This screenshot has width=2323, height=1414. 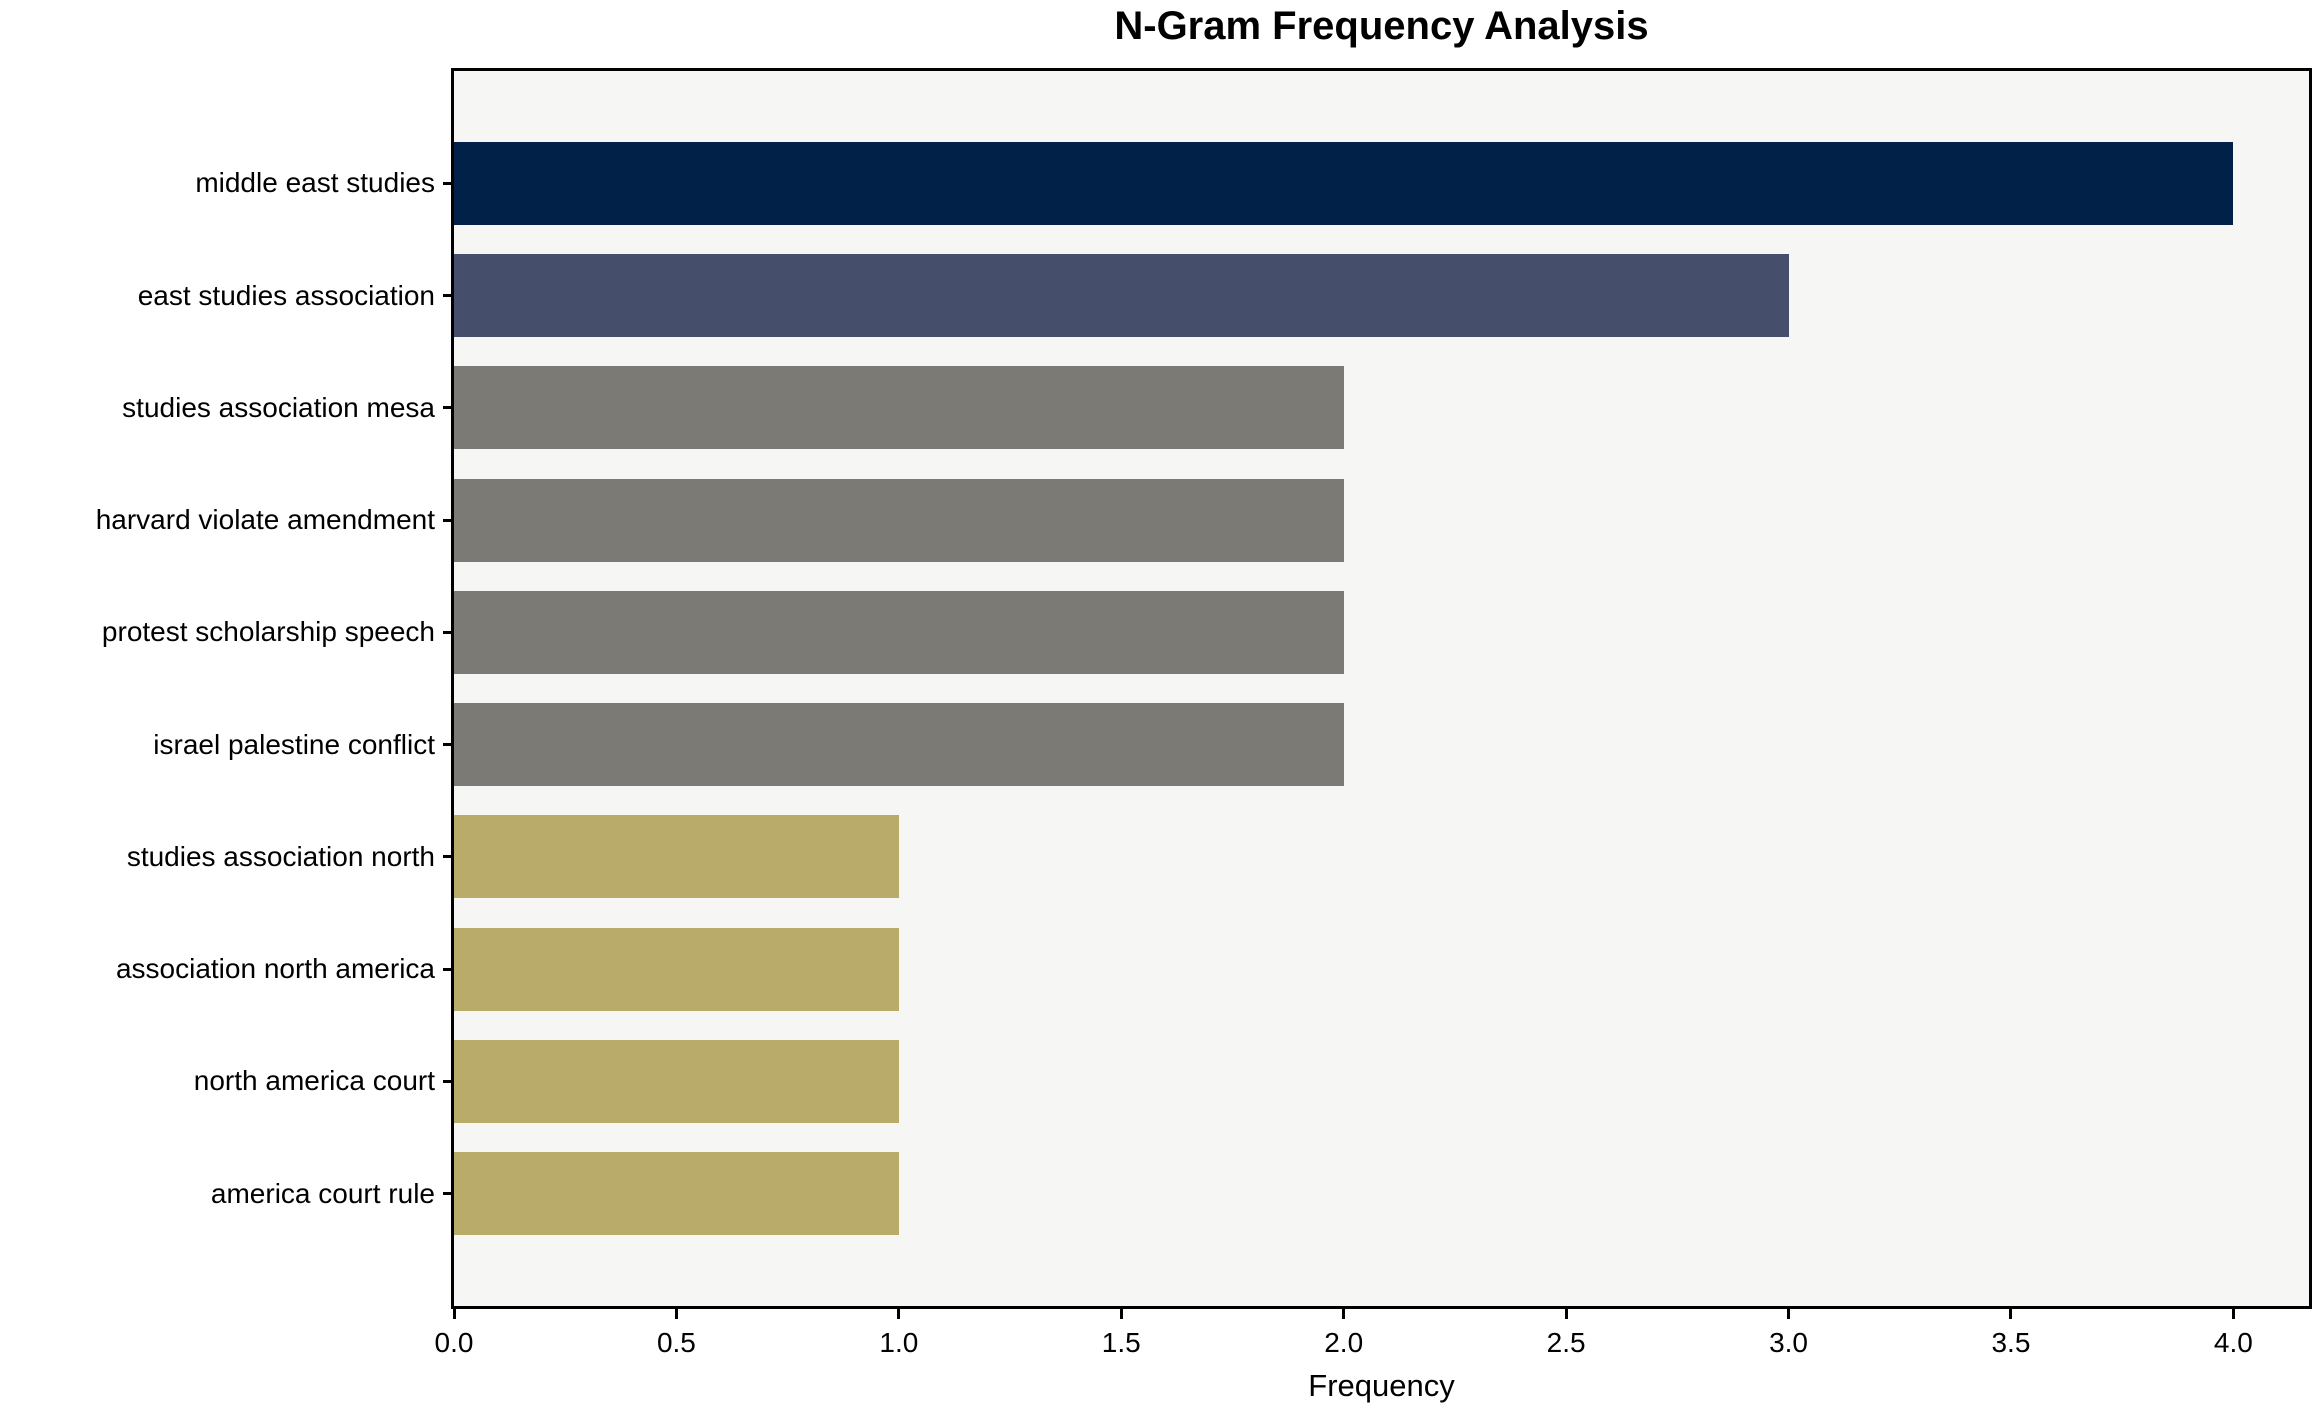 I want to click on y-tick-label: protest scholarship speech, so click(x=268, y=632).